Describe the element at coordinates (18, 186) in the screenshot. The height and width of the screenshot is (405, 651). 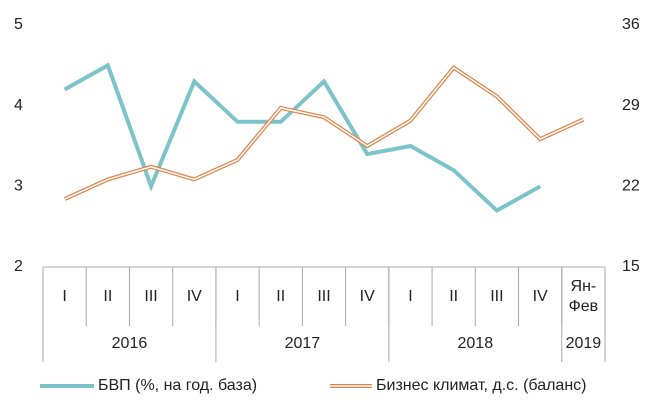
I see `y-tick-label: 3` at that location.